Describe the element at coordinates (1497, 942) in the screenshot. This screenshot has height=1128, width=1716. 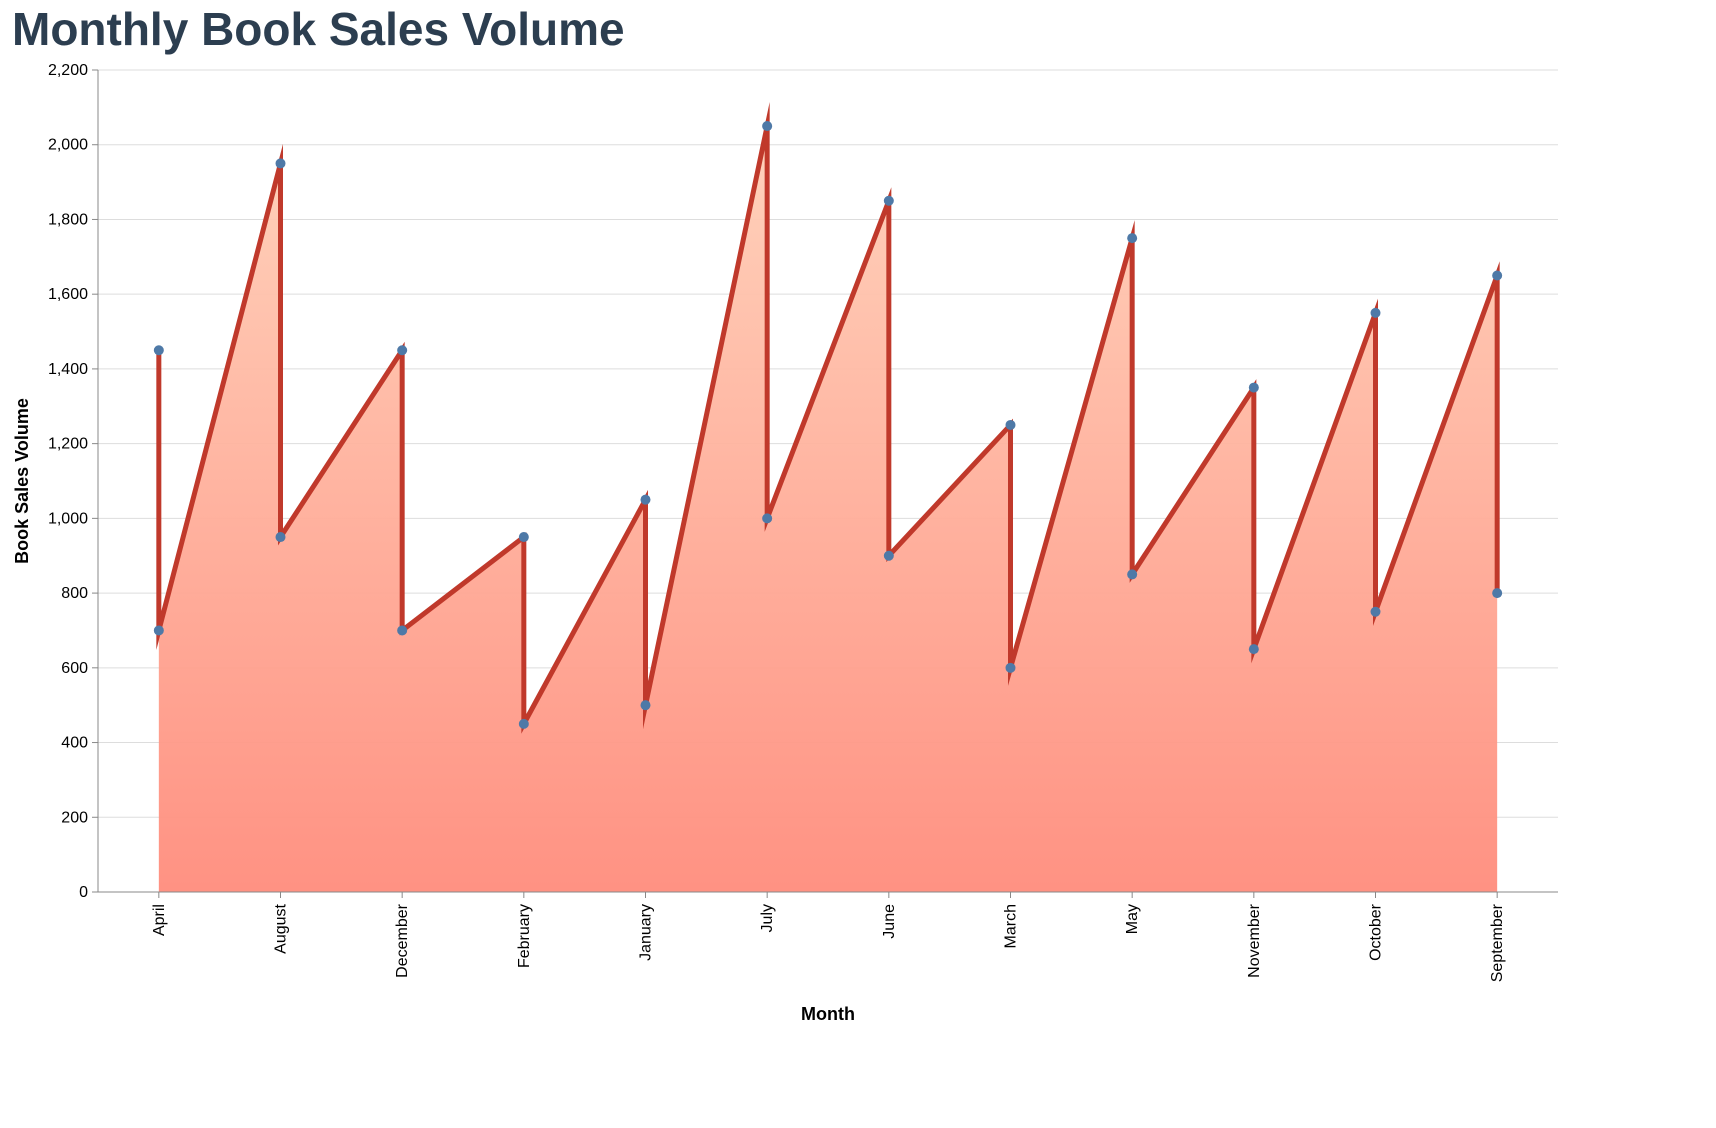
I see `x-tick-label: September` at that location.